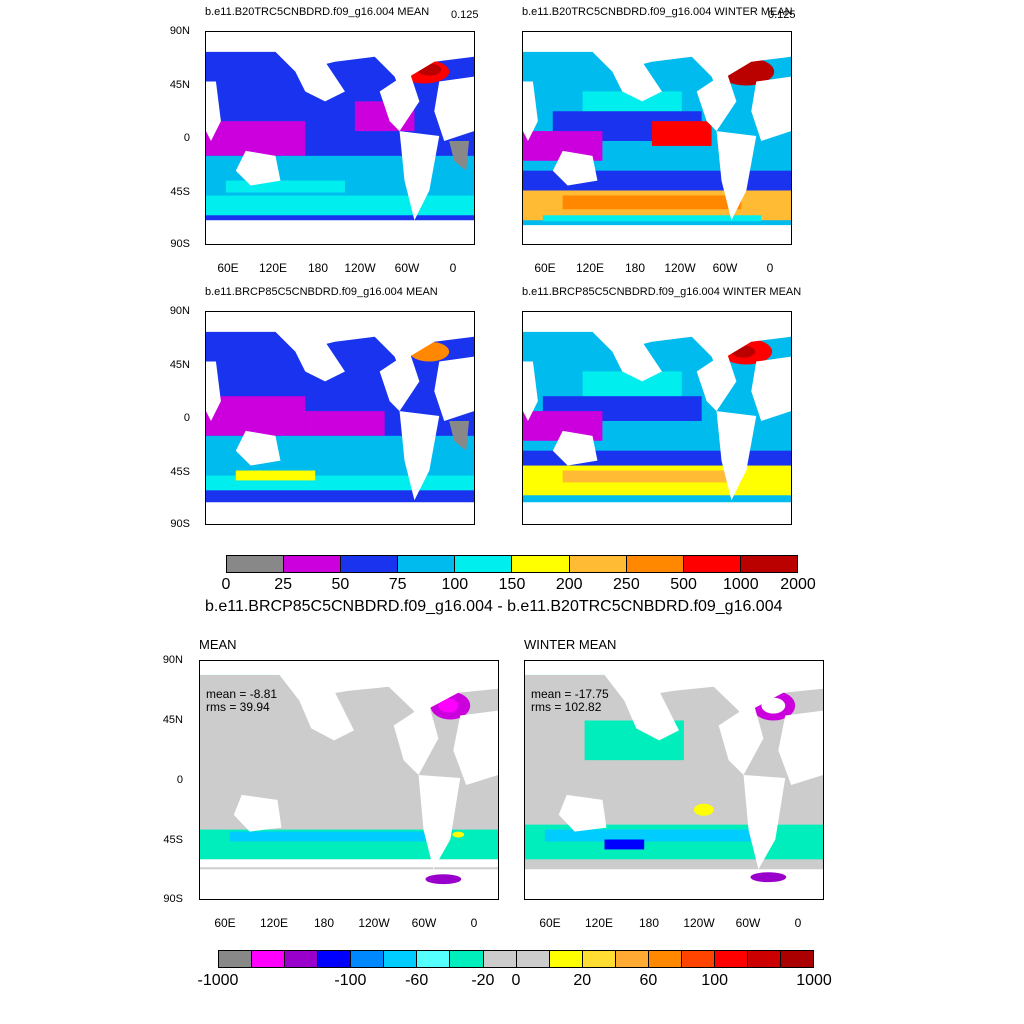 The height and width of the screenshot is (1024, 1024). I want to click on colorbar-label: -1000, so click(218, 980).